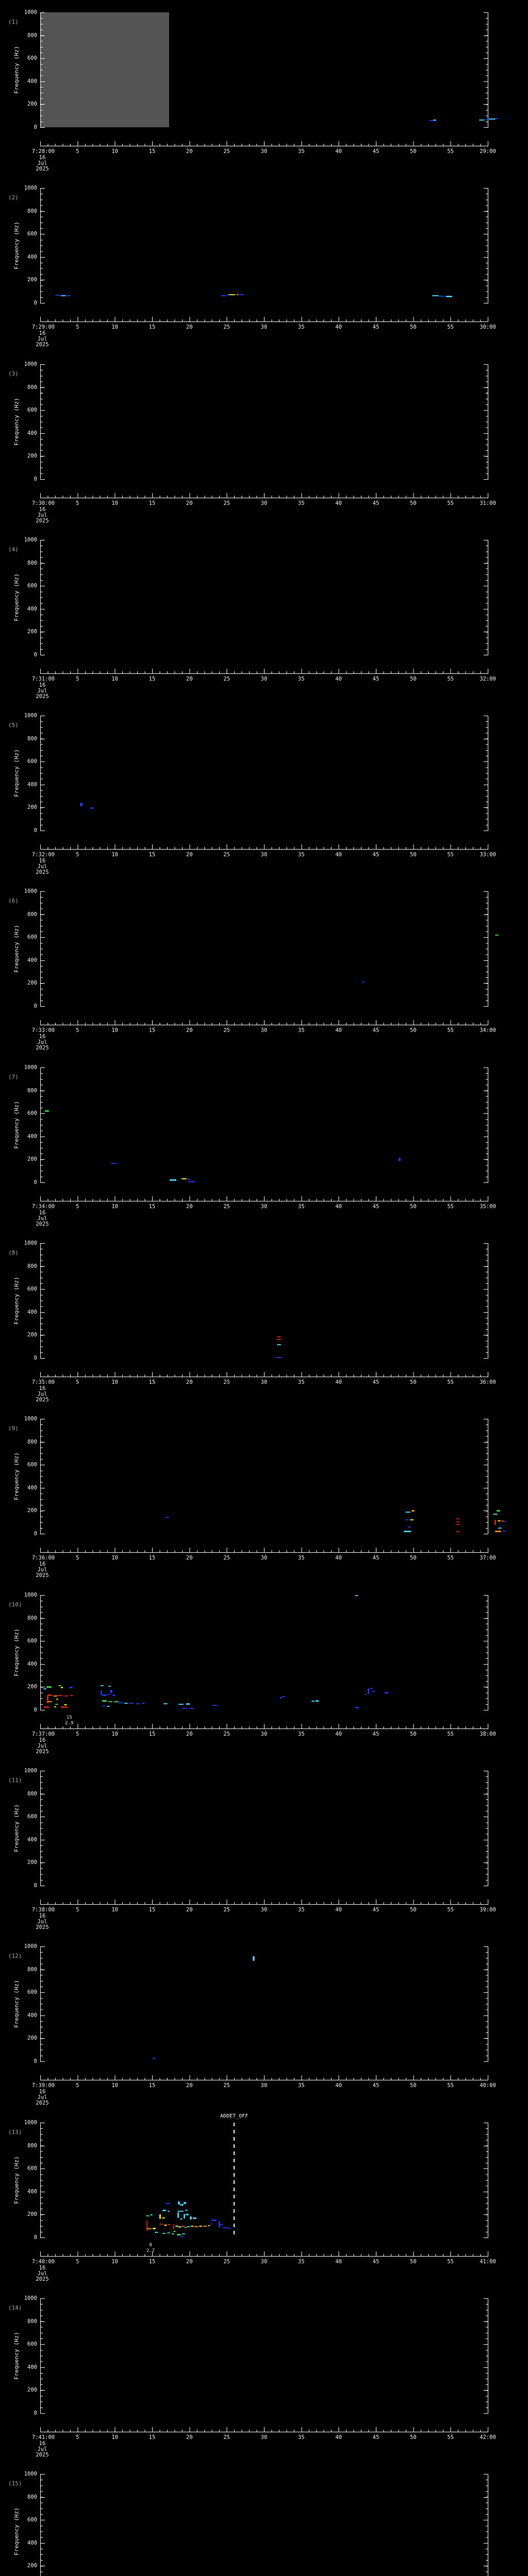  What do you see at coordinates (32, 807) in the screenshot?
I see `y-tick-label: 200` at bounding box center [32, 807].